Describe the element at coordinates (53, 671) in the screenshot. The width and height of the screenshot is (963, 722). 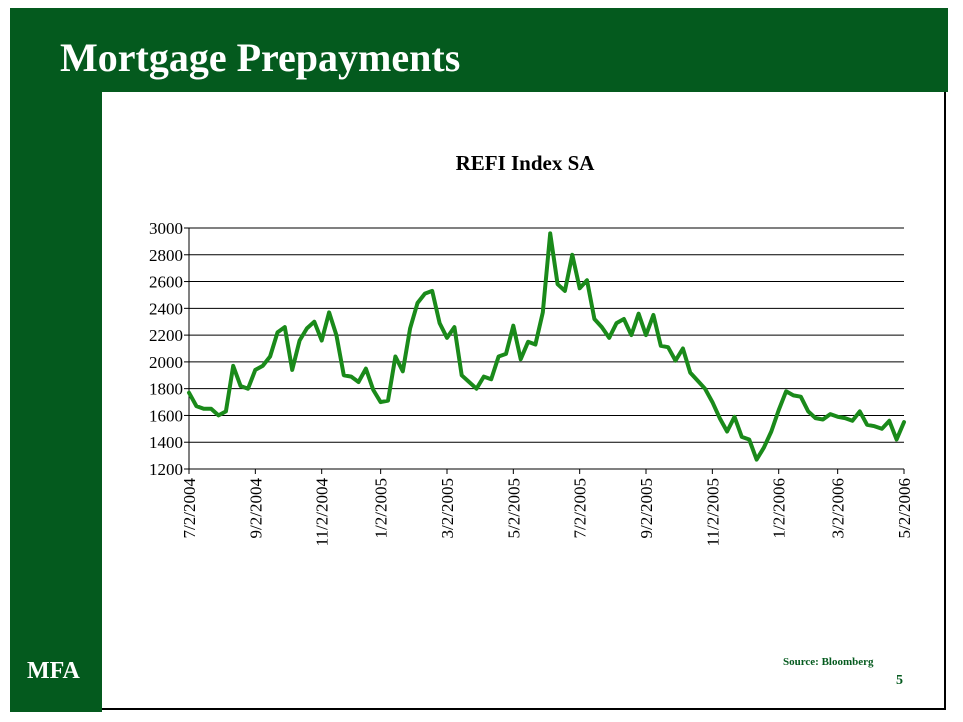
I see `mfa-logo: MFA` at that location.